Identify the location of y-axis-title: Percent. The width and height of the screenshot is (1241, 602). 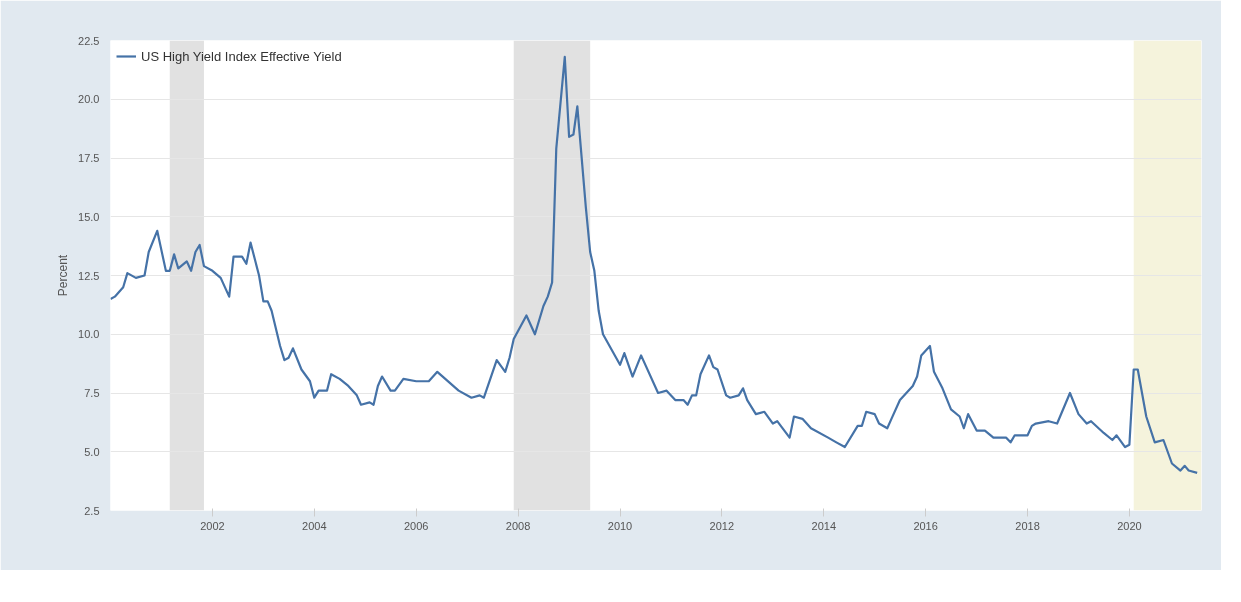
(63, 275).